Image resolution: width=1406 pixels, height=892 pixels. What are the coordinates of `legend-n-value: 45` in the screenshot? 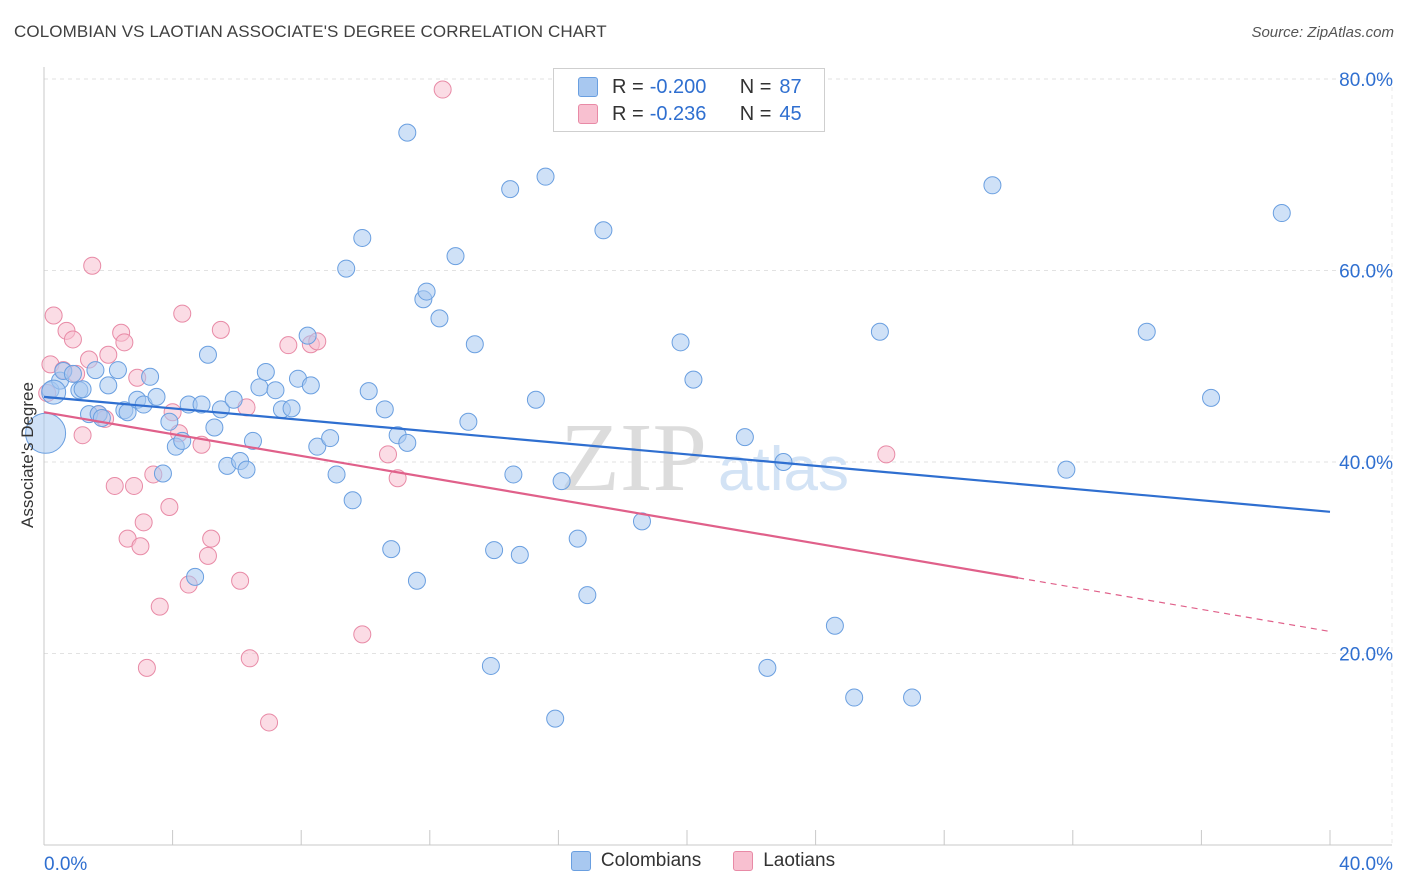 It's located at (790, 113).